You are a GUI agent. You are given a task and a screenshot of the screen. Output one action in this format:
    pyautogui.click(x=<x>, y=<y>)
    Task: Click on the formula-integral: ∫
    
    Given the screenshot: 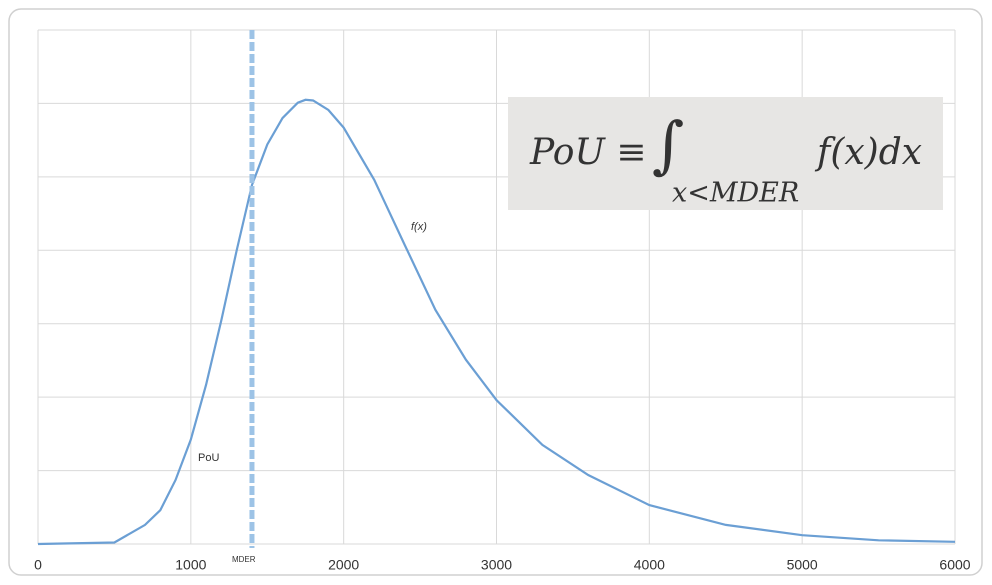 What is the action you would take?
    pyautogui.click(x=668, y=144)
    